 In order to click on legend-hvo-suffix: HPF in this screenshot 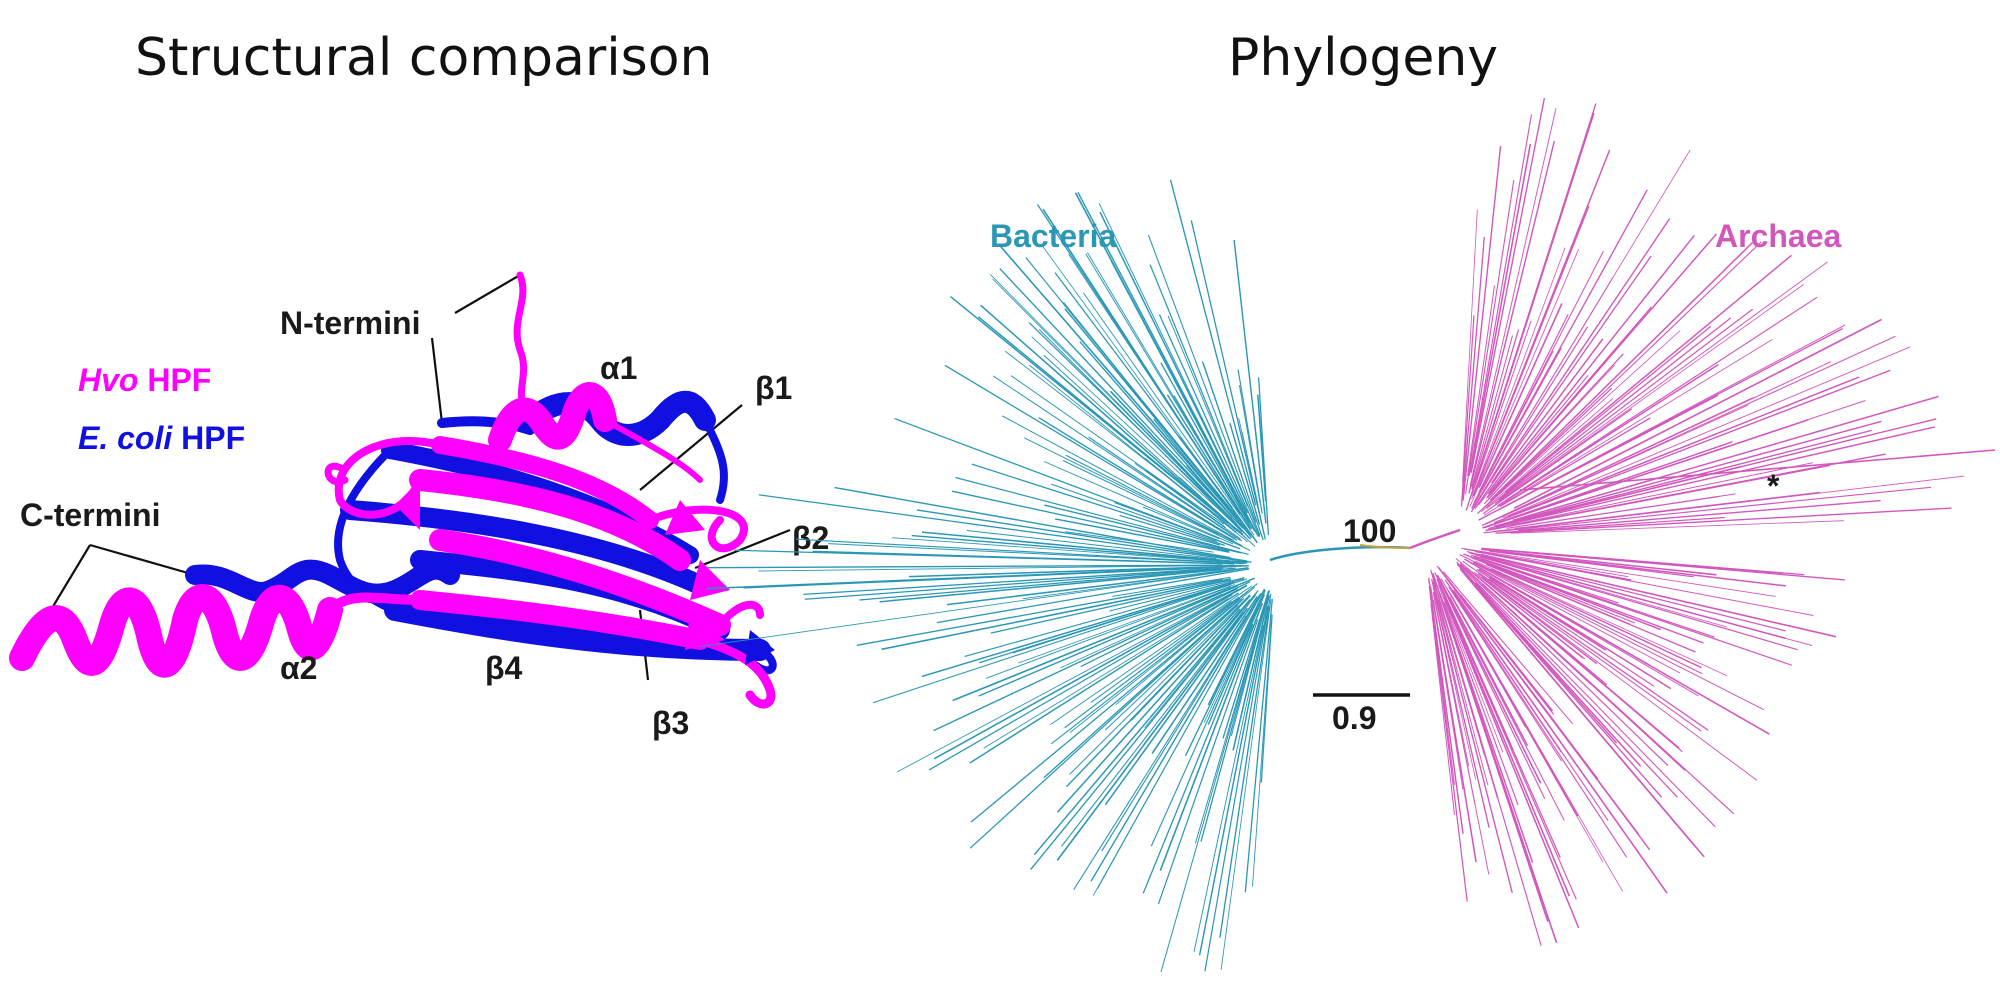, I will do `click(175, 380)`.